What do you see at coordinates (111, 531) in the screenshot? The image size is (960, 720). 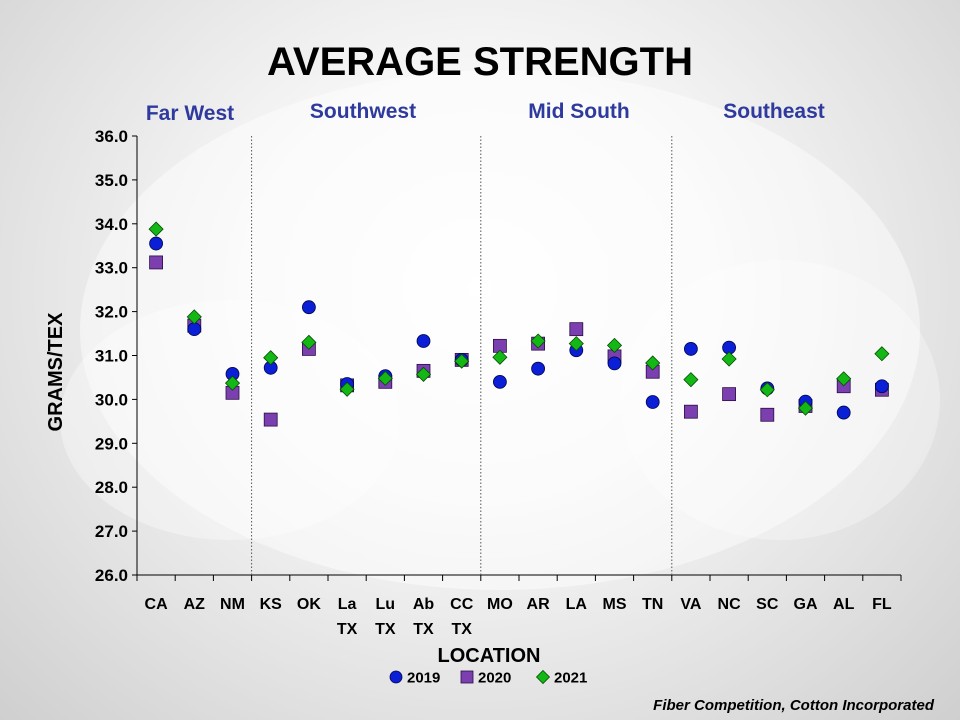 I see `y-tick-label: 27.0` at bounding box center [111, 531].